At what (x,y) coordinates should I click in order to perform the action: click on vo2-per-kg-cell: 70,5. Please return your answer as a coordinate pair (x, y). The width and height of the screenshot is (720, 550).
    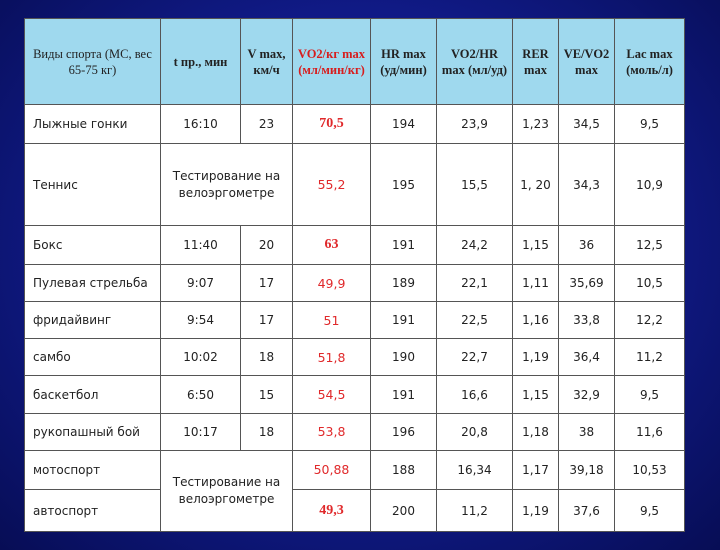
    Looking at the image, I should click on (331, 124).